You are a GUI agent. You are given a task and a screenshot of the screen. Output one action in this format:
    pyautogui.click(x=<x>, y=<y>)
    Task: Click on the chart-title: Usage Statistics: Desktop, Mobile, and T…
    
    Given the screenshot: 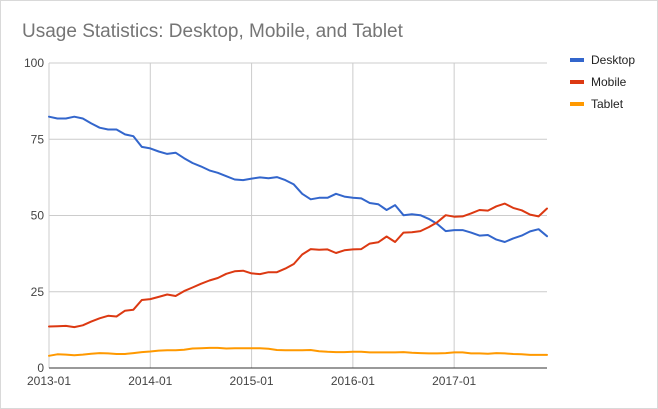 What is the action you would take?
    pyautogui.click(x=212, y=31)
    